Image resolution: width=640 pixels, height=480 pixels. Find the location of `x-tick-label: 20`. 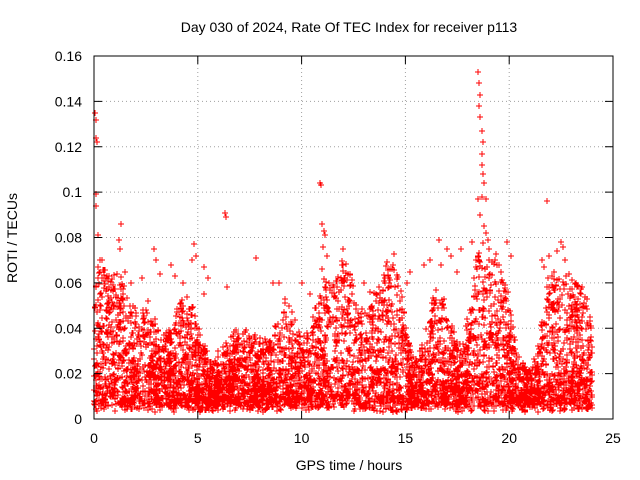

x-tick-label: 20 is located at coordinates (509, 438).